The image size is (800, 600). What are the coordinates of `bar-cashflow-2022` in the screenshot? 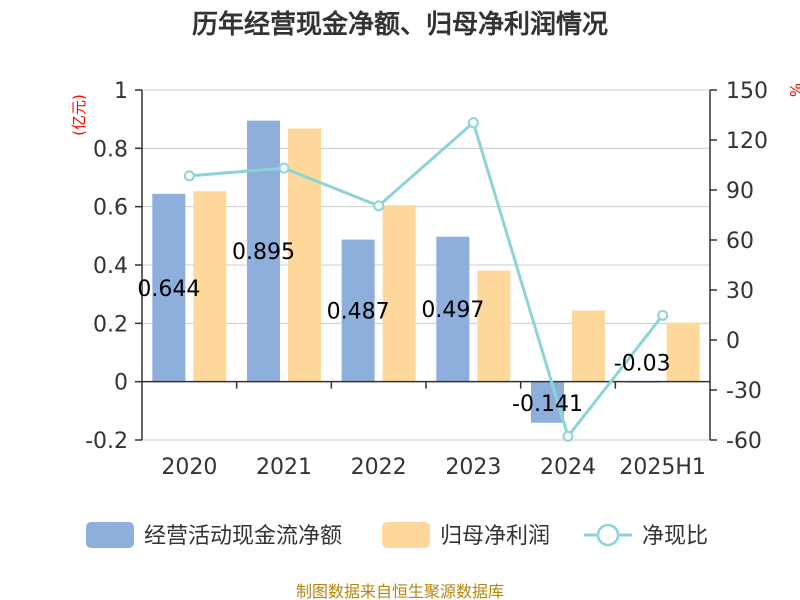 It's located at (358, 310).